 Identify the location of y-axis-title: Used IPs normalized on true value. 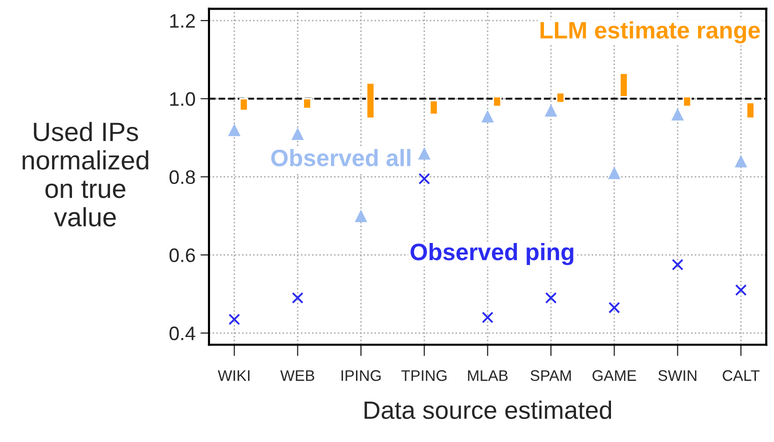
(85, 174).